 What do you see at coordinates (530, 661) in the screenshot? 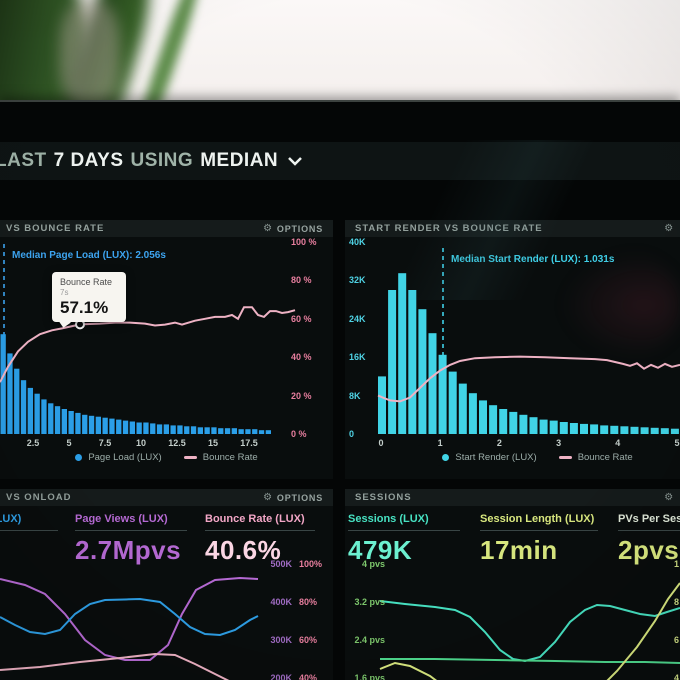
I see `session-length-line` at bounding box center [530, 661].